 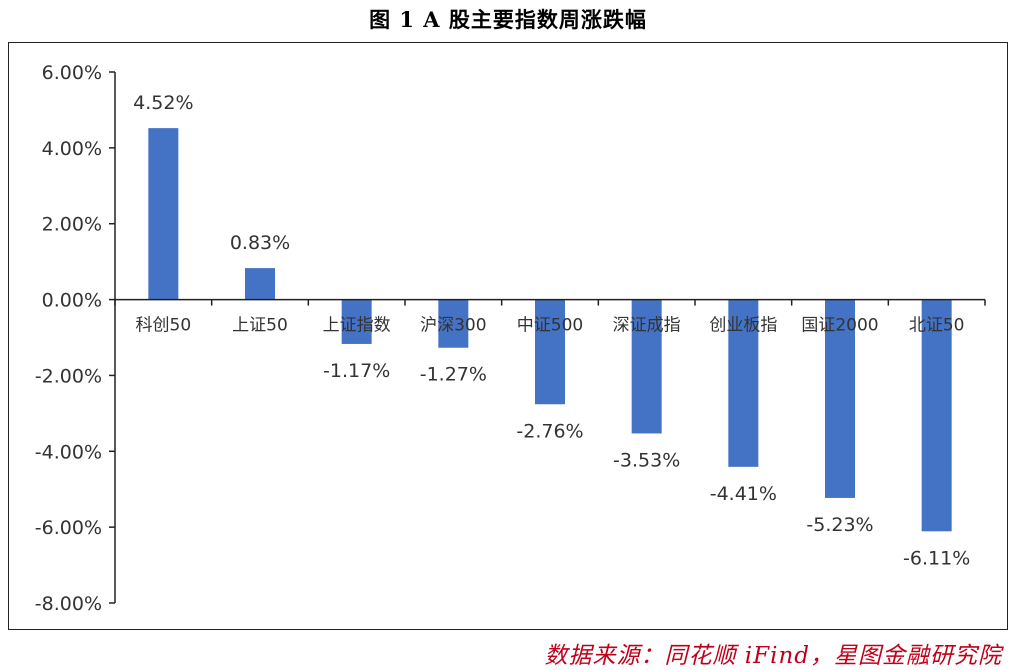 I want to click on data-label: -5.23%, so click(x=839, y=525).